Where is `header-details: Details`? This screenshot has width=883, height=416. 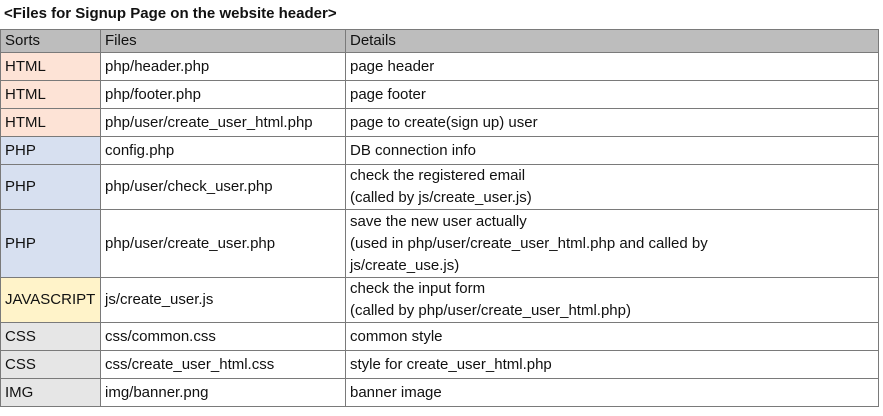 header-details: Details is located at coordinates (612, 41).